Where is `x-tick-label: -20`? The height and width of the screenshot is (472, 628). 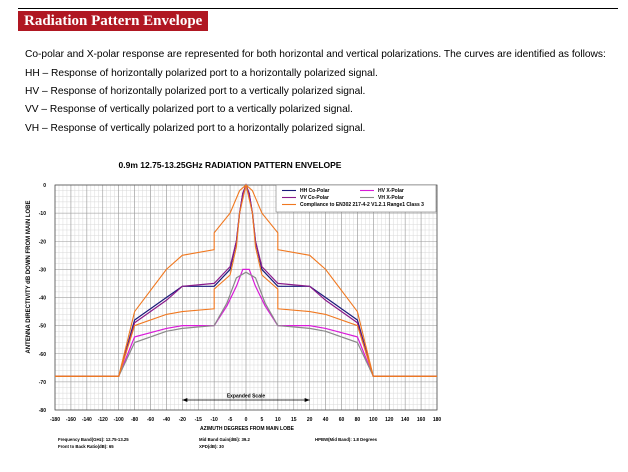 x-tick-label: -20 is located at coordinates (182, 420).